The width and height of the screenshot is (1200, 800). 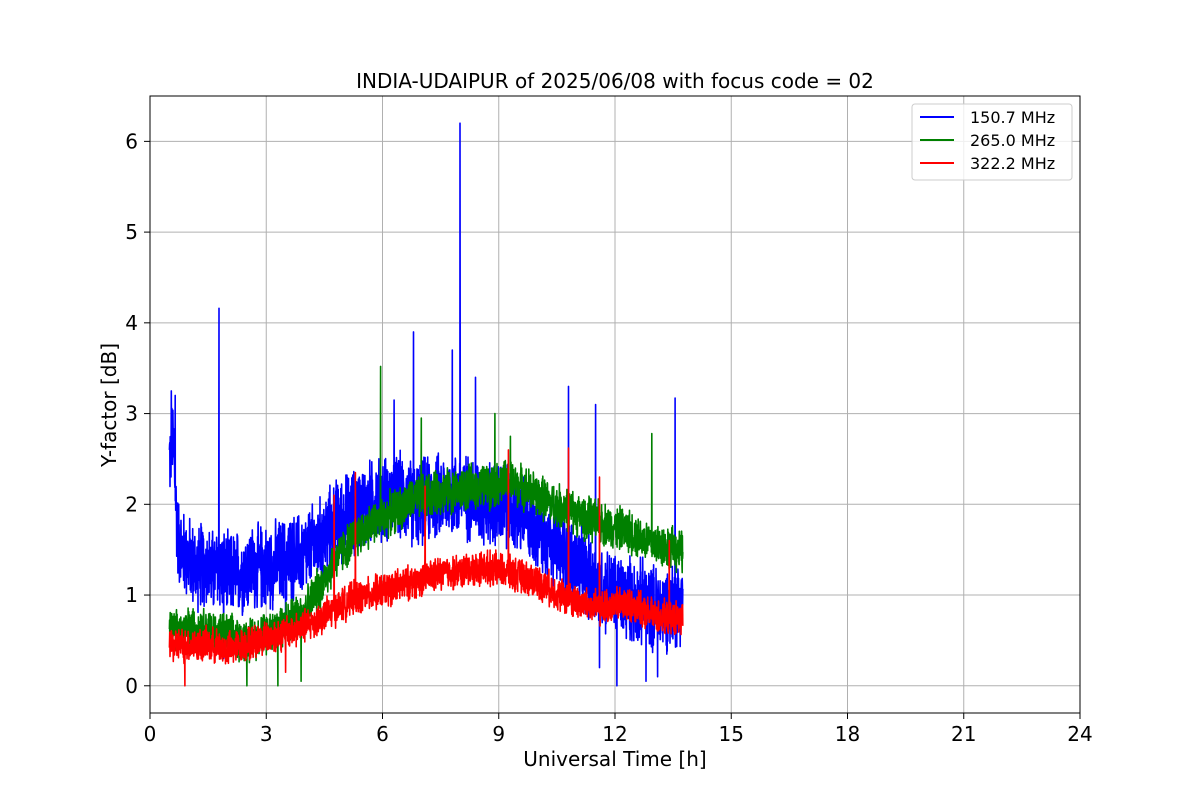 I want to click on y-tick-label: 2, so click(x=131, y=504).